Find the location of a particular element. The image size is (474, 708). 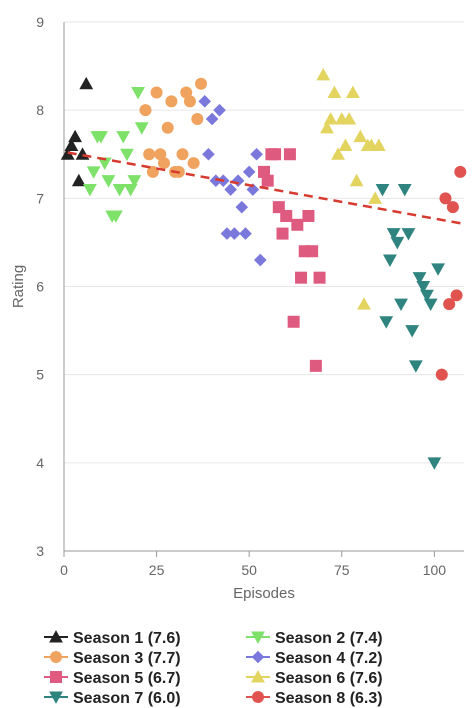

legend-label: Season 1 (7.6) is located at coordinates (127, 638).